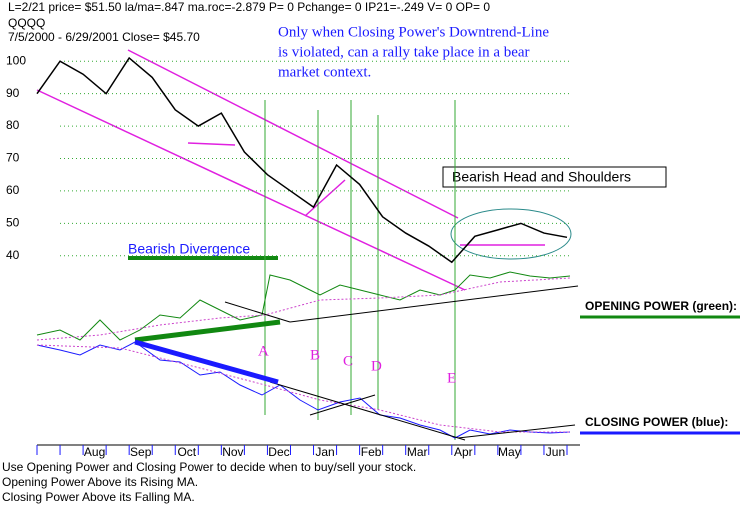  What do you see at coordinates (141, 452) in the screenshot?
I see `x-tick-label: Sep` at bounding box center [141, 452].